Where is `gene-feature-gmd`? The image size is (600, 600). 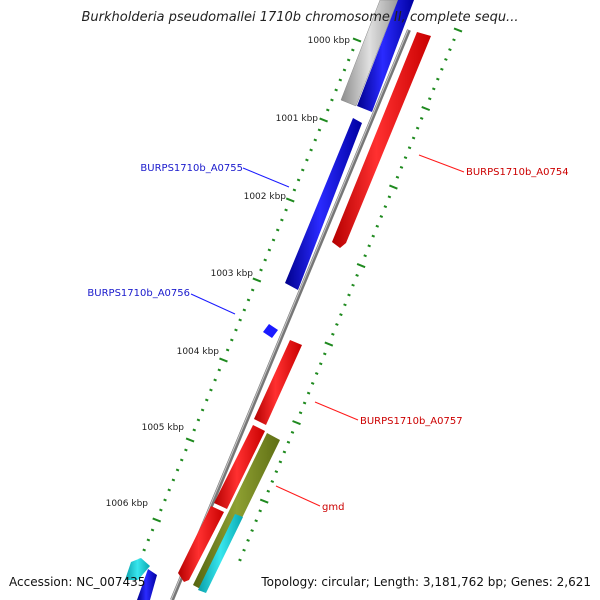
gene-feature-gmd is located at coordinates (239, 467).